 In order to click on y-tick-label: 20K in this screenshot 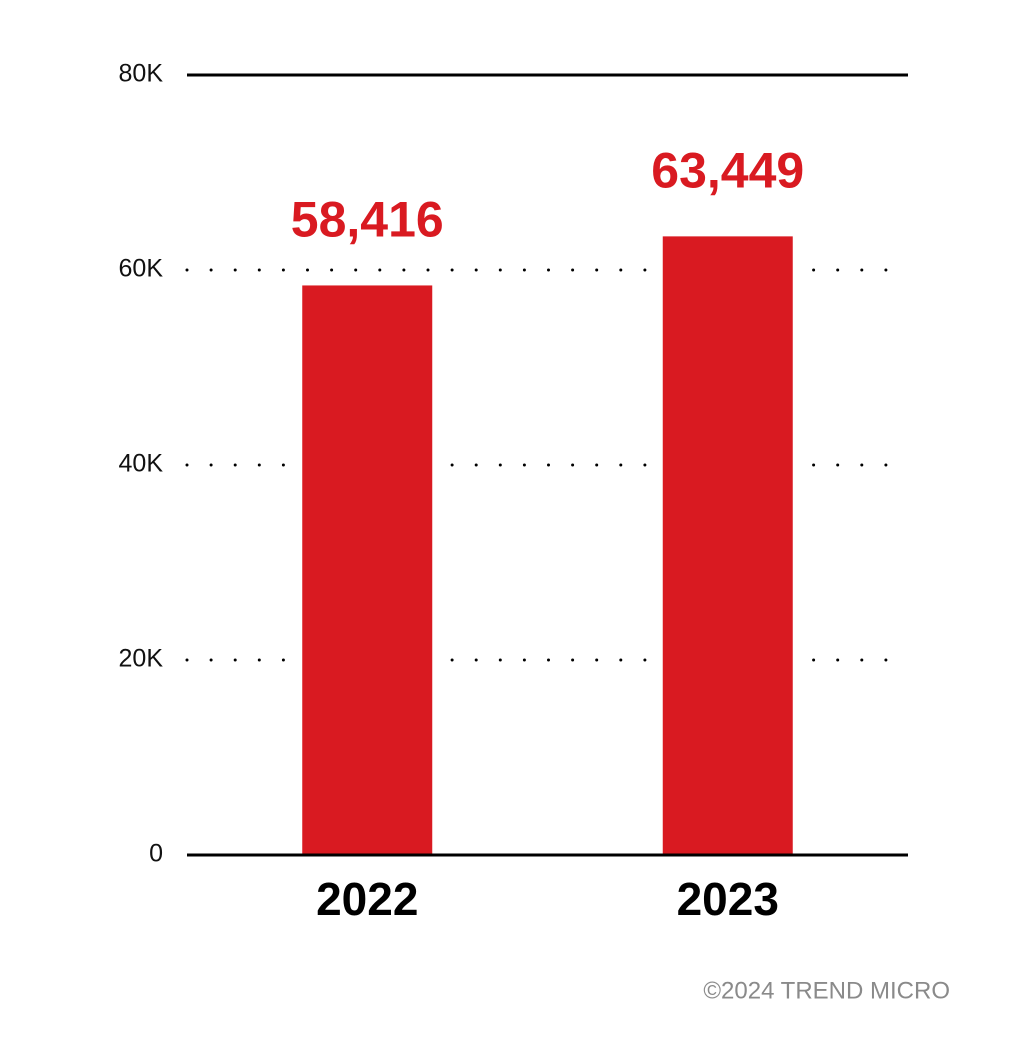, I will do `click(141, 659)`.